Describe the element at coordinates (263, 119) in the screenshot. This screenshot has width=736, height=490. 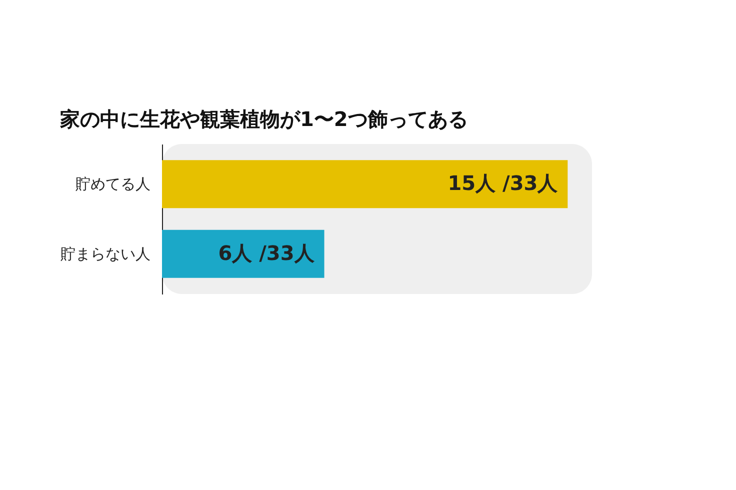
I see `chart-title: 家の中に生花や観葉植物が1〜2つ飾ってある` at that location.